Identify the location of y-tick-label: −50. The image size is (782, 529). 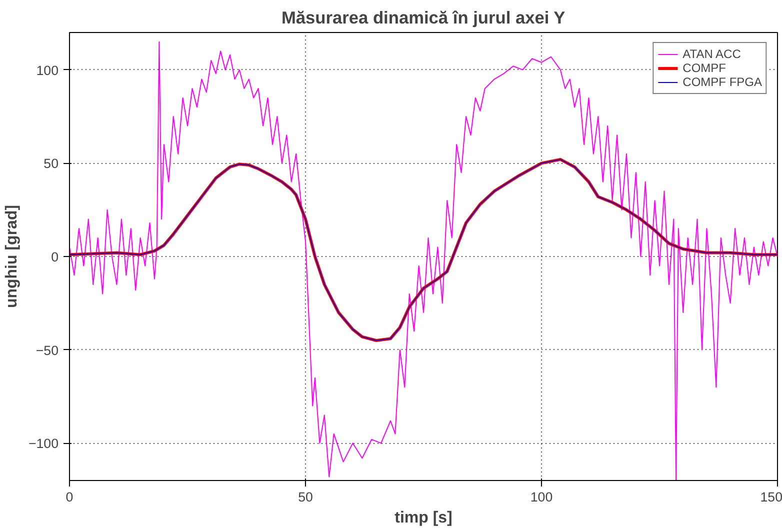
(47, 350).